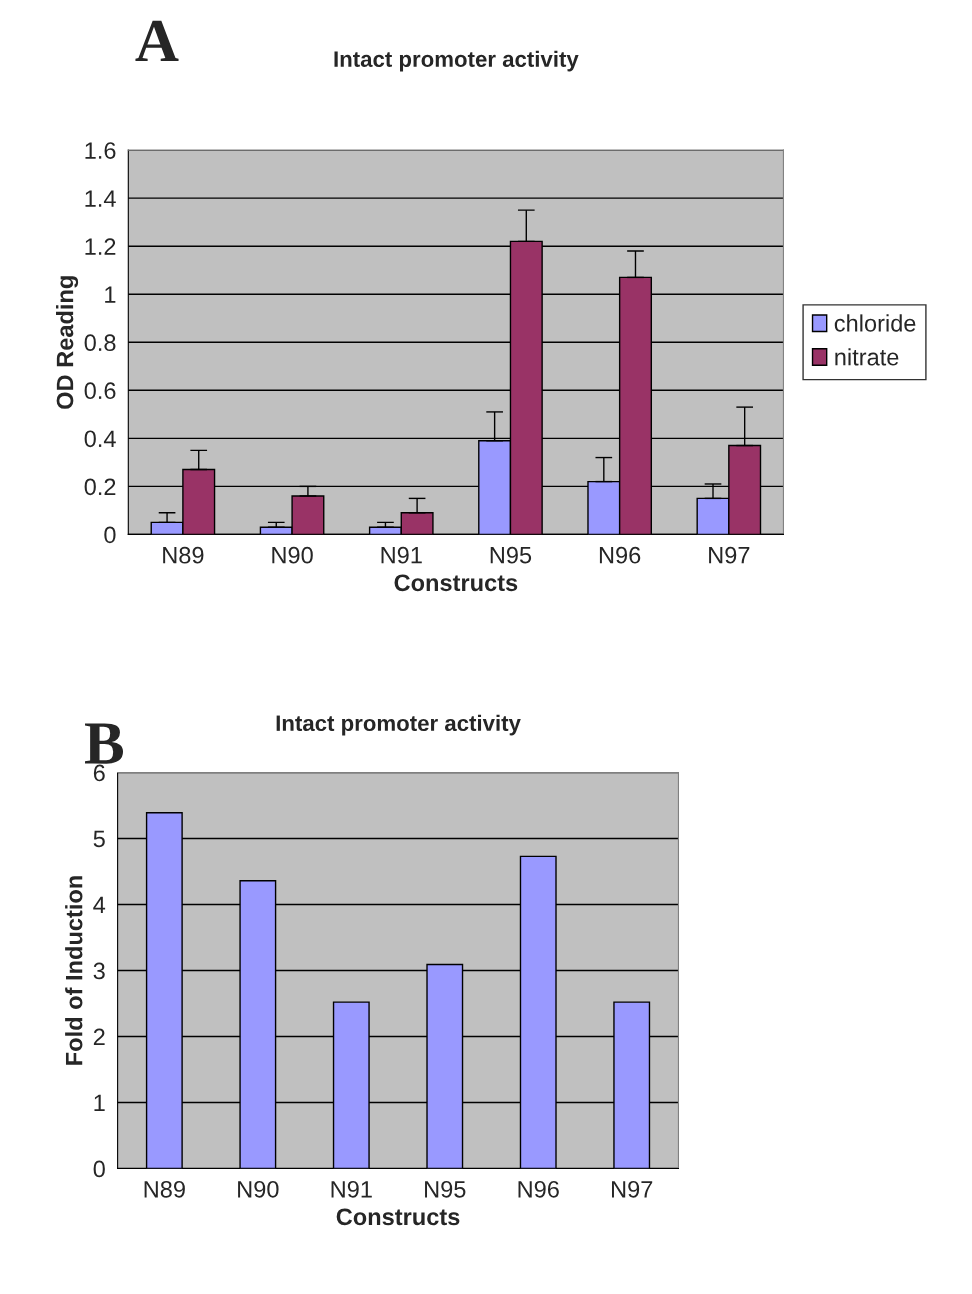 This screenshot has width=972, height=1294. I want to click on y-tick-label: 0.4, so click(100, 439).